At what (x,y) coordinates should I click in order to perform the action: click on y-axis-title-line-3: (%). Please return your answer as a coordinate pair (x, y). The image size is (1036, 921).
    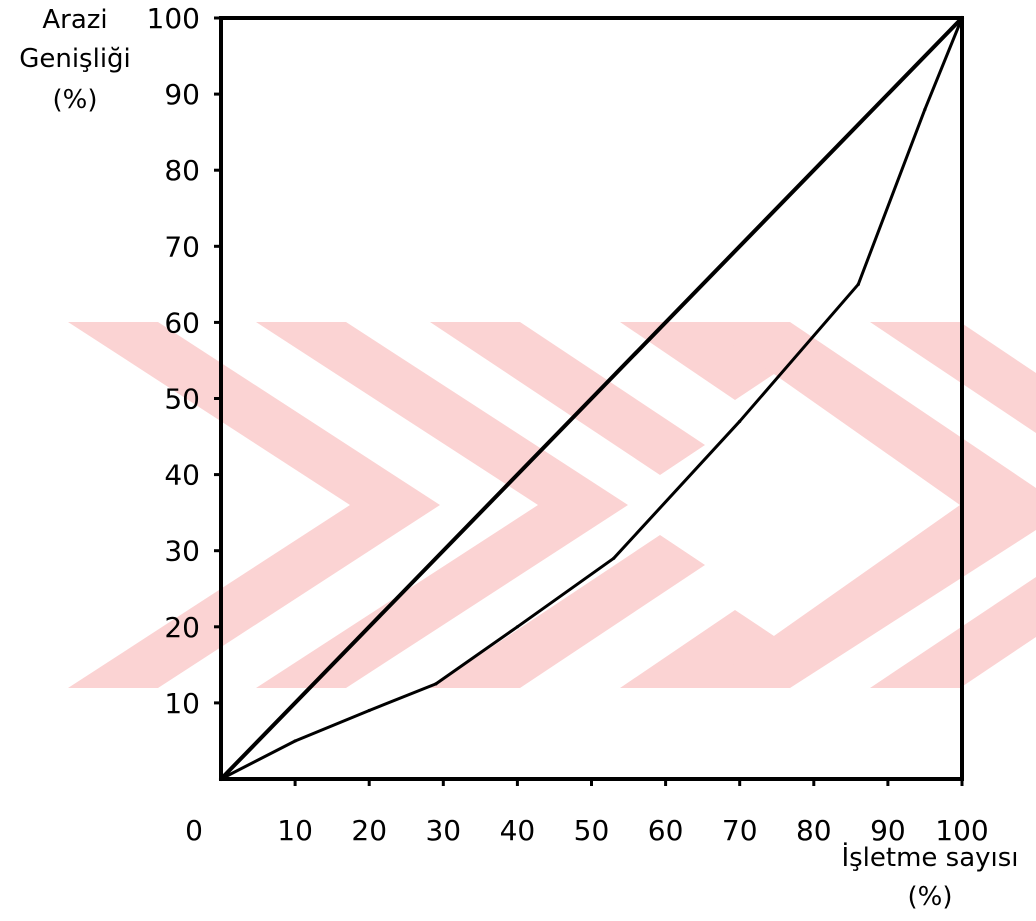
    Looking at the image, I should click on (75, 100).